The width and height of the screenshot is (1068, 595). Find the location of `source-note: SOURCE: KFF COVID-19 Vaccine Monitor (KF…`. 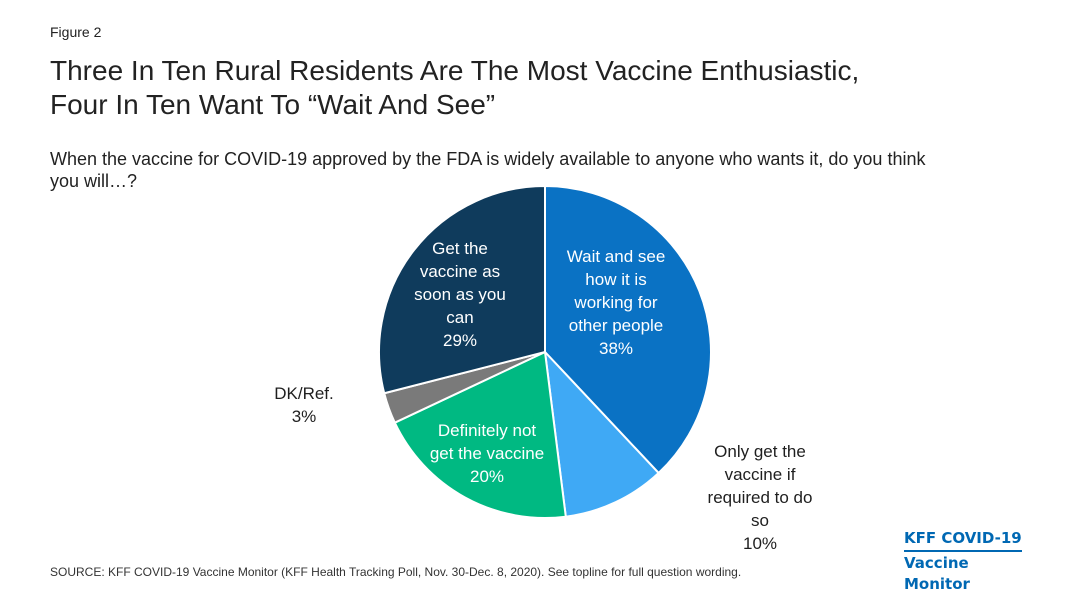

source-note: SOURCE: KFF COVID-19 Vaccine Monitor (KF… is located at coordinates (396, 572).